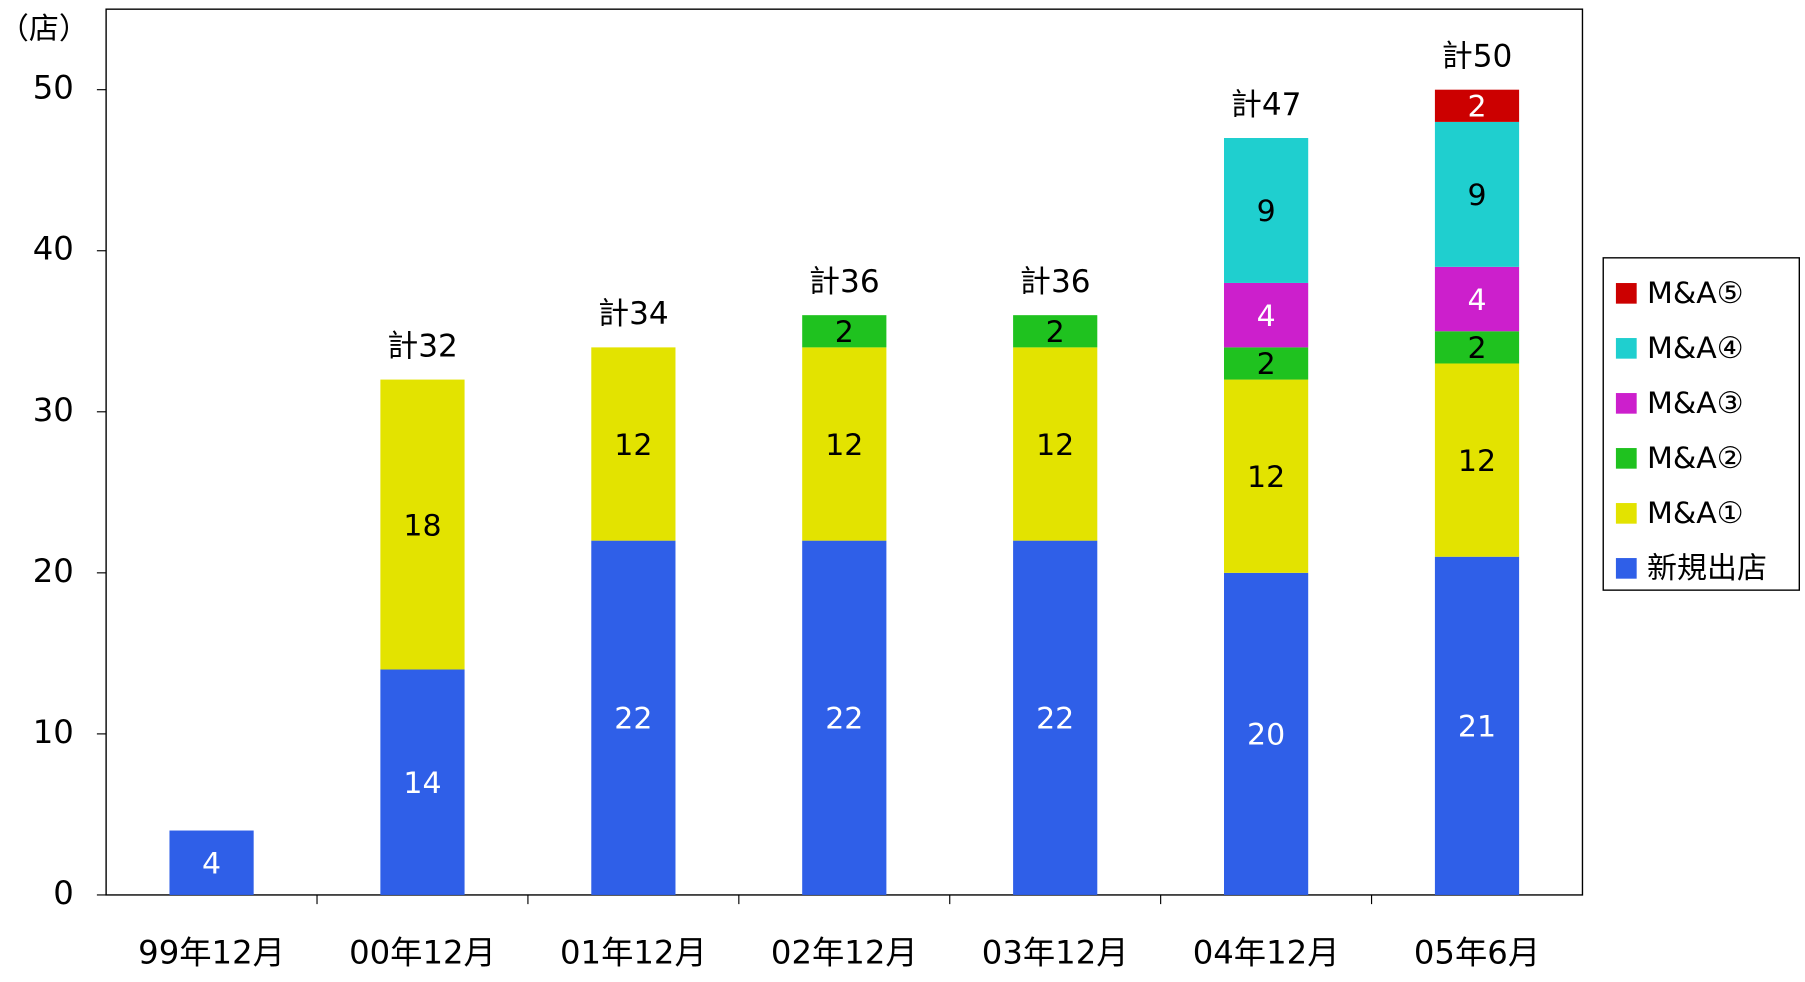  What do you see at coordinates (1695, 458) in the screenshot?
I see `legend-label: M&A②` at bounding box center [1695, 458].